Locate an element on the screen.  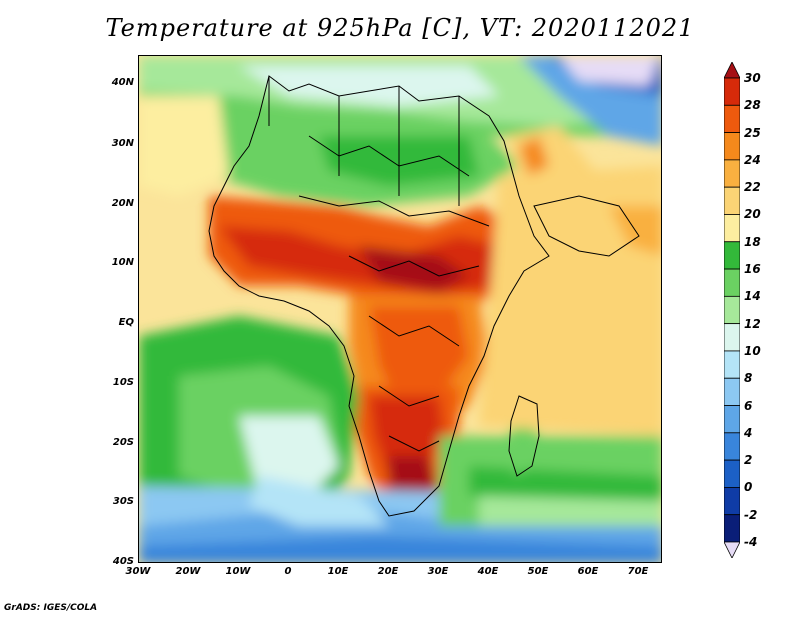
latitude-label: 30N is located at coordinates (122, 143).